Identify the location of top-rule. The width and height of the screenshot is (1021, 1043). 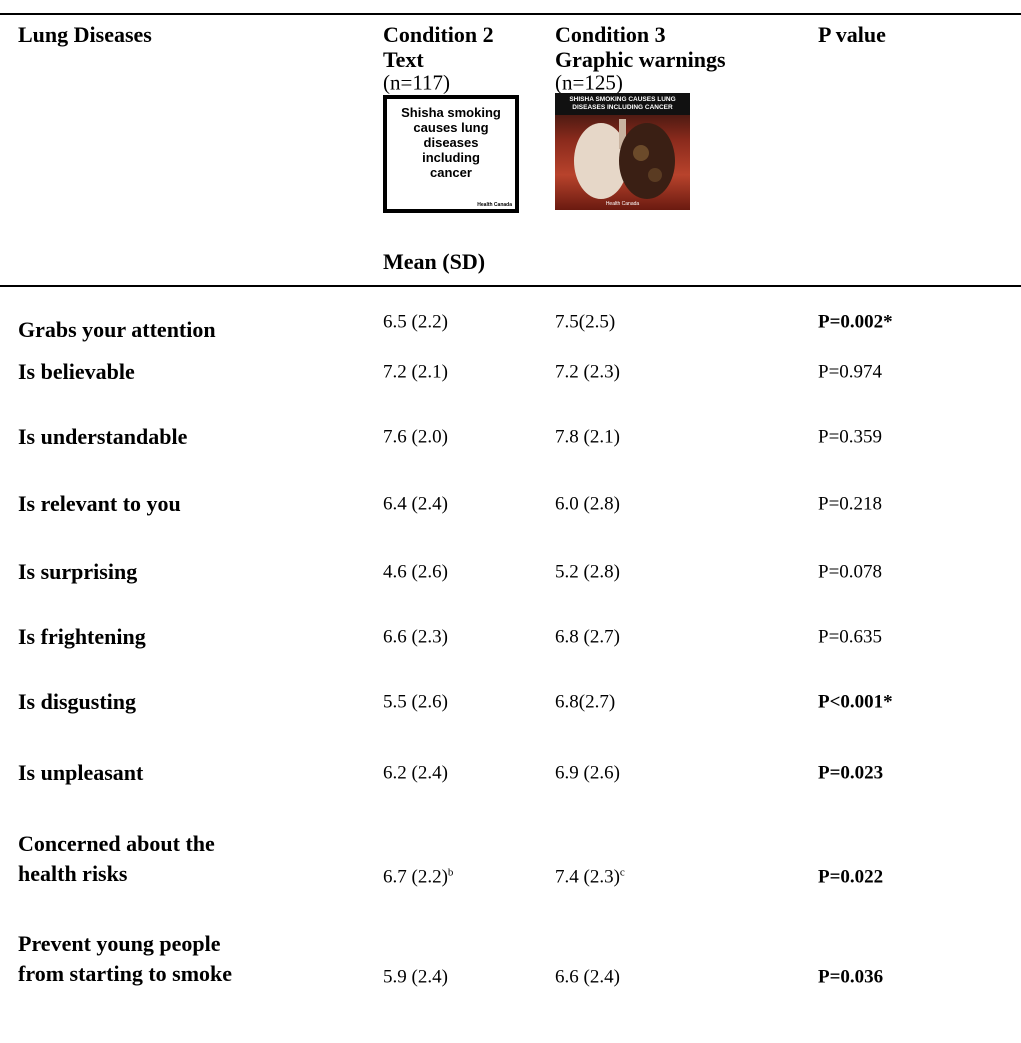
(510, 14).